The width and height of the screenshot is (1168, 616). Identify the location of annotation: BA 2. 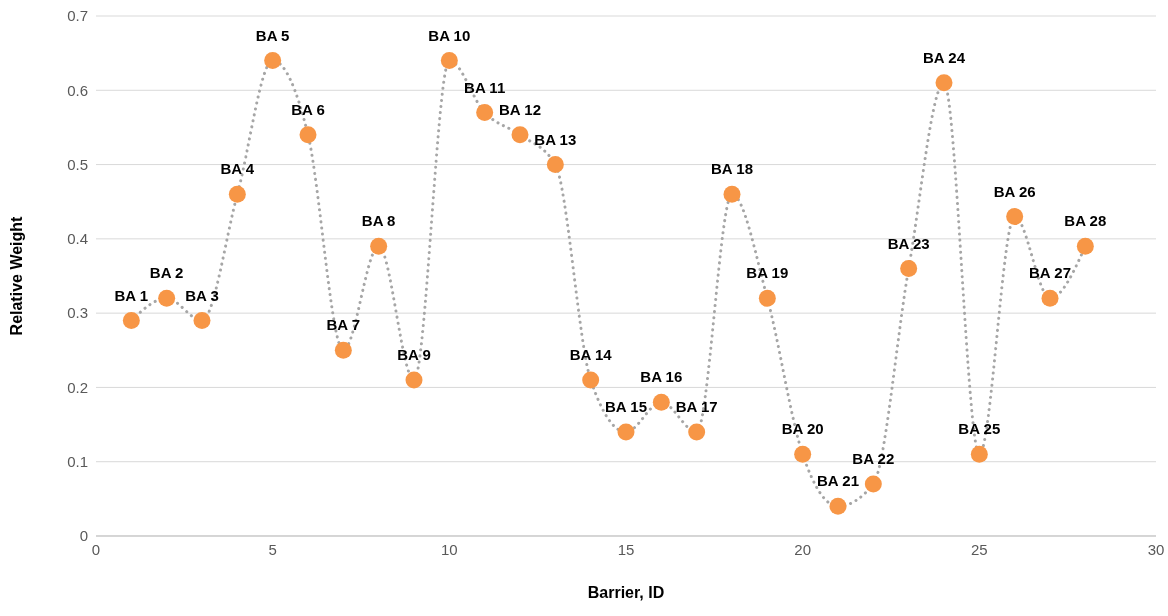
(166, 273).